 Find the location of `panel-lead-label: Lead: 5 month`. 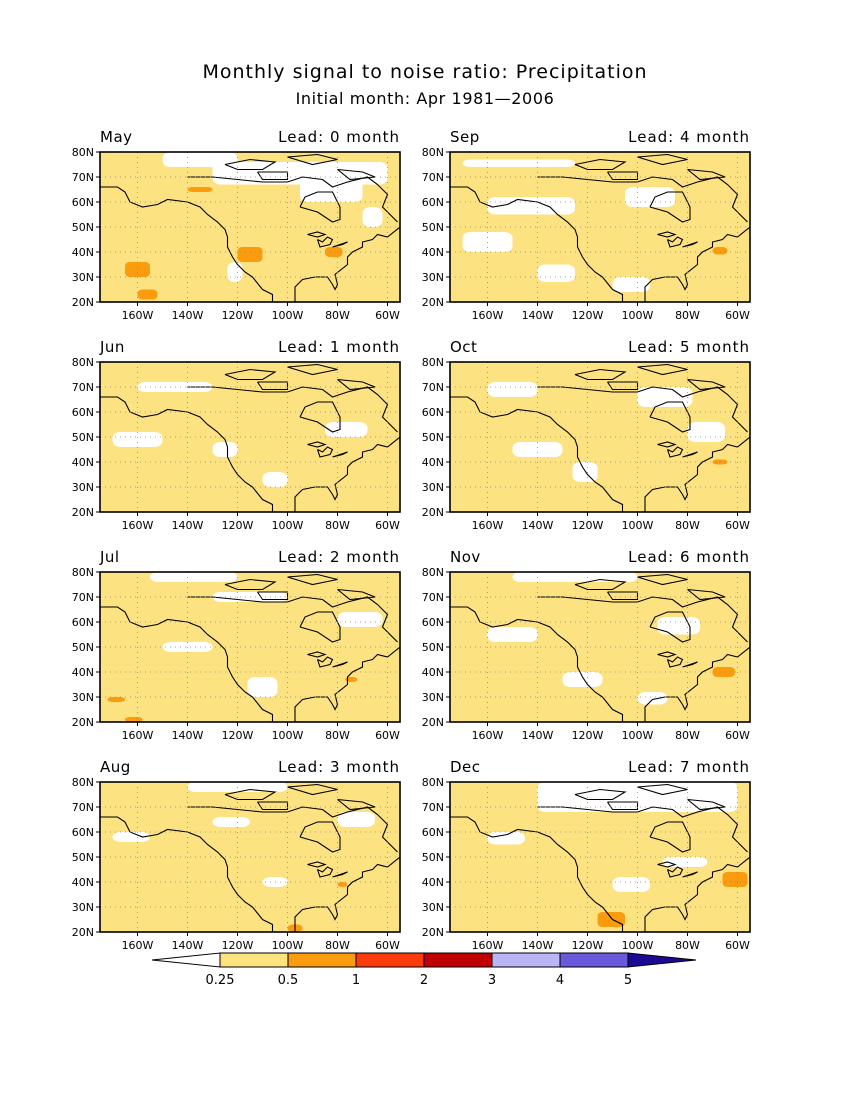

panel-lead-label: Lead: 5 month is located at coordinates (689, 347).